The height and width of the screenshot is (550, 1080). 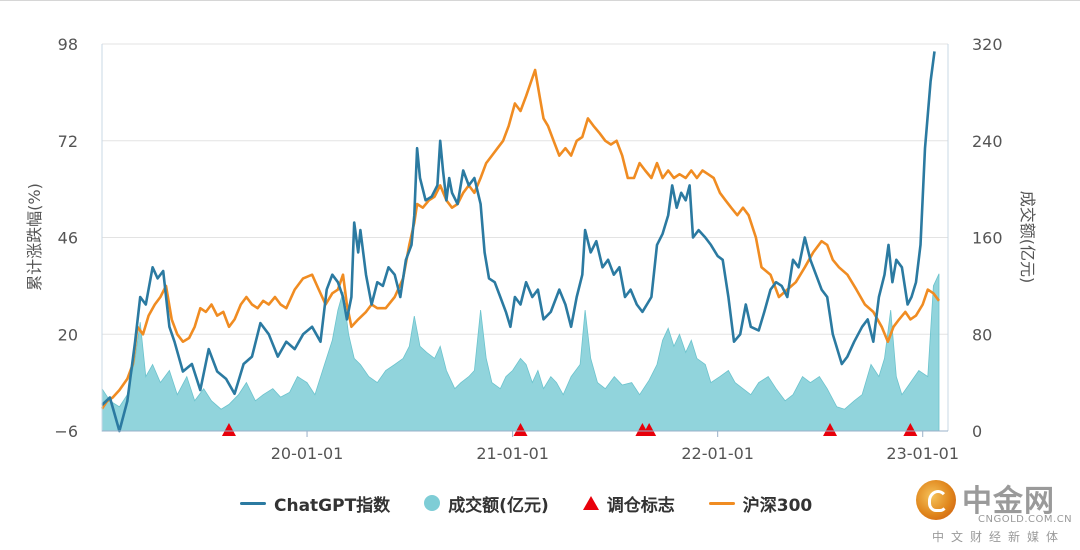 I want to click on legend-label-chatgpt-index: ChatGPT指数, so click(x=332, y=505).